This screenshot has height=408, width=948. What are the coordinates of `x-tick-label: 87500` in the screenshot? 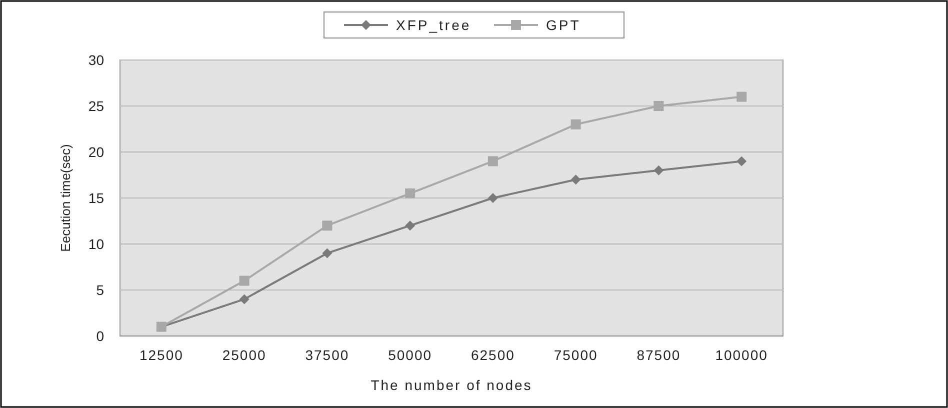 It's located at (658, 355).